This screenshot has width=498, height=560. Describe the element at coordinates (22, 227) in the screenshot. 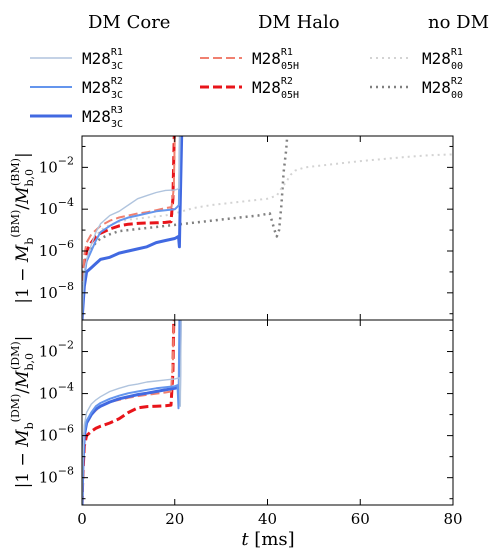

I see `y-axis-label-top: |1 − Mb(BM)/Mb,0(BM)|` at that location.